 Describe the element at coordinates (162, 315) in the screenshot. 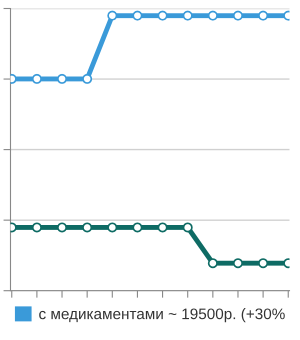

I see `legend-label: с медикаментами ~ 19500р. (+30%` at that location.